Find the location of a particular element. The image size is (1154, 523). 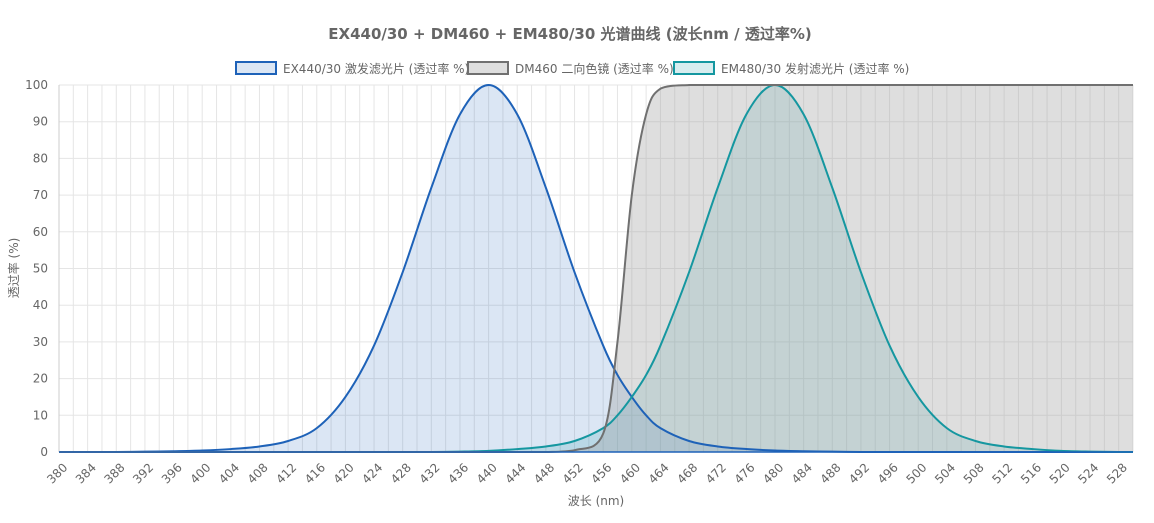

x-tick-label: 400 is located at coordinates (200, 473).